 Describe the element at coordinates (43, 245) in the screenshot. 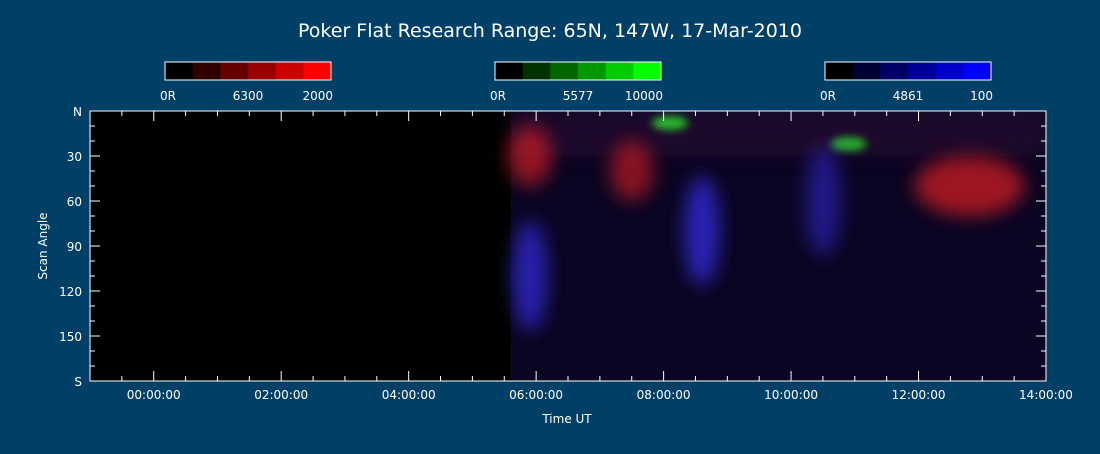

I see `y-axis-label: Scan Angle` at that location.